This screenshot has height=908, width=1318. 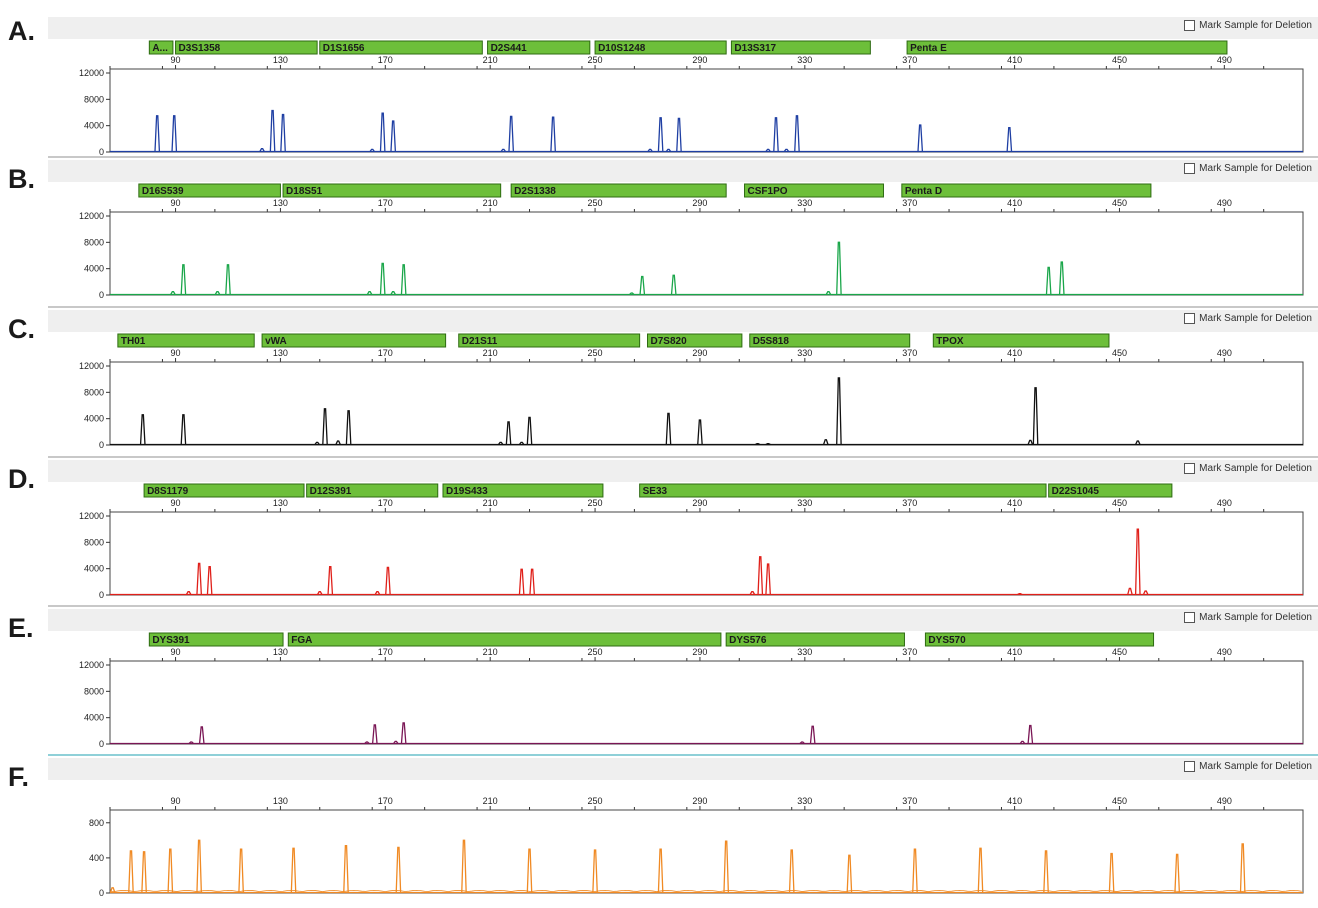 I want to click on marker-bin: D1S1656, so click(x=401, y=47).